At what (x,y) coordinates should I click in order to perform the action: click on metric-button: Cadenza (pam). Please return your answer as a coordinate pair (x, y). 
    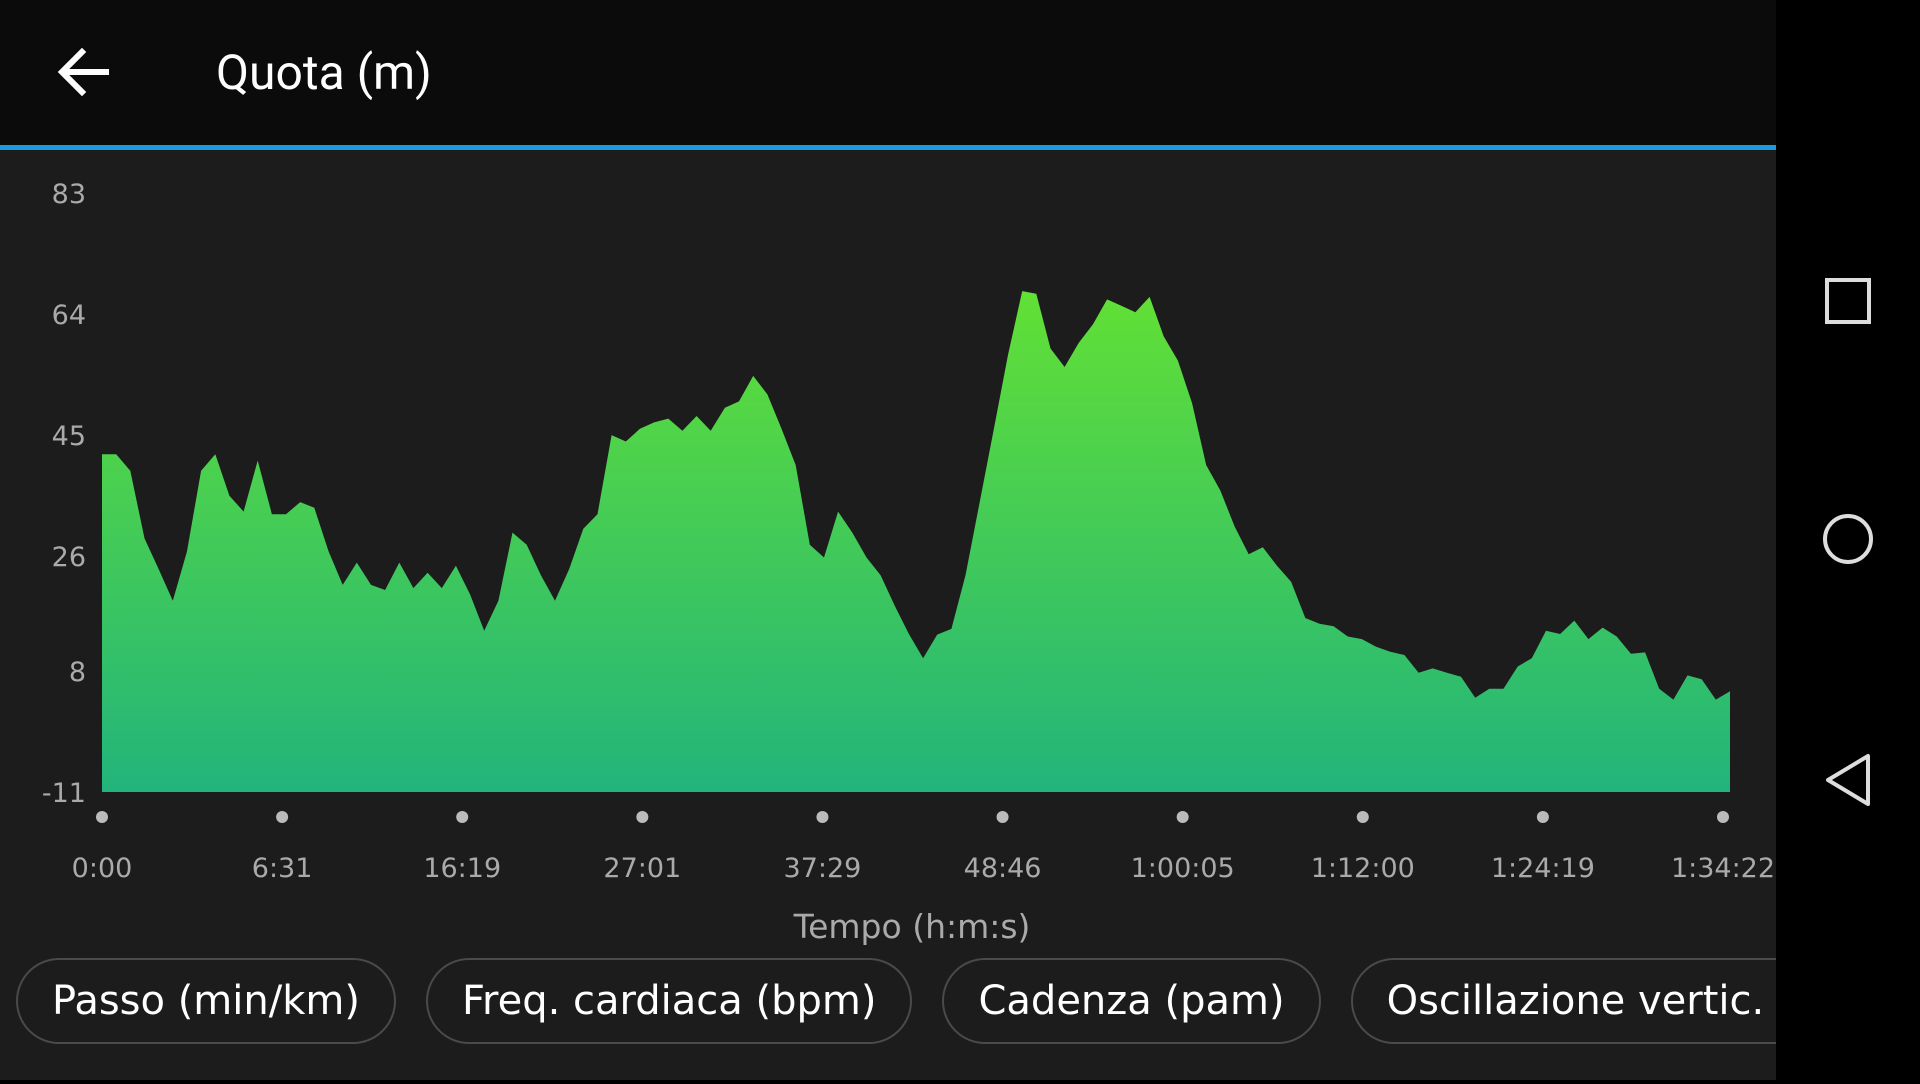
    Looking at the image, I should click on (1131, 1001).